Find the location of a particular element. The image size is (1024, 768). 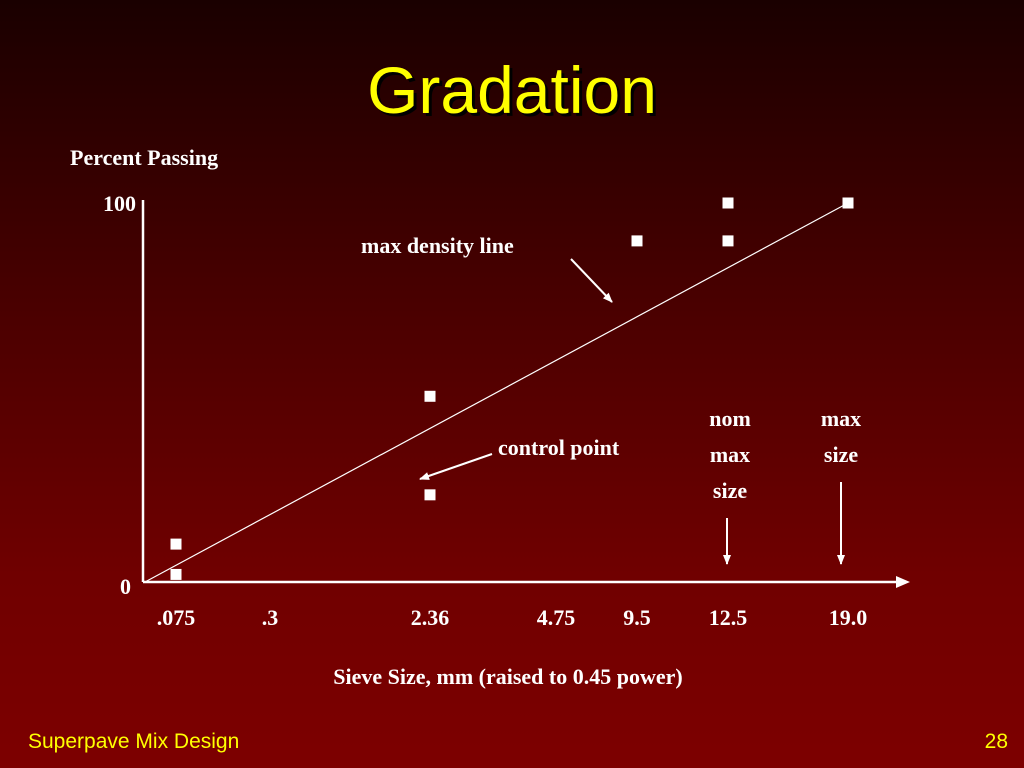

footer-title: Superpave Mix Design is located at coordinates (134, 741).